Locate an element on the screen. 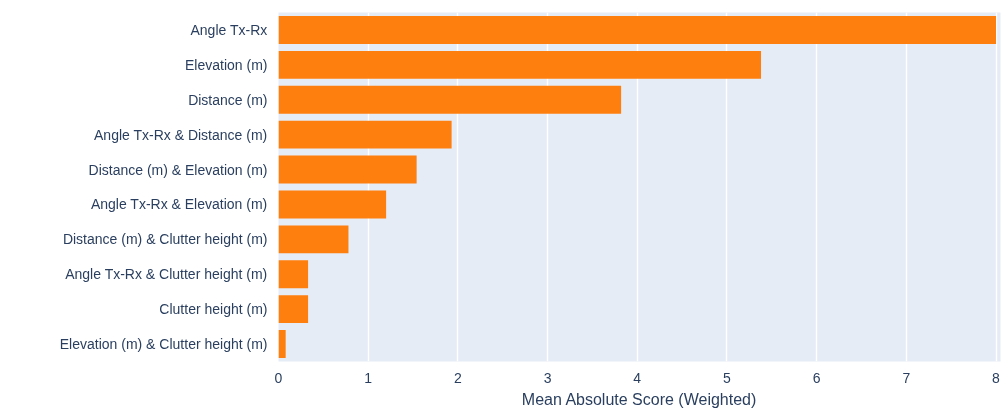 This screenshot has width=1004, height=410. x-tick-label: 8 is located at coordinates (996, 377).